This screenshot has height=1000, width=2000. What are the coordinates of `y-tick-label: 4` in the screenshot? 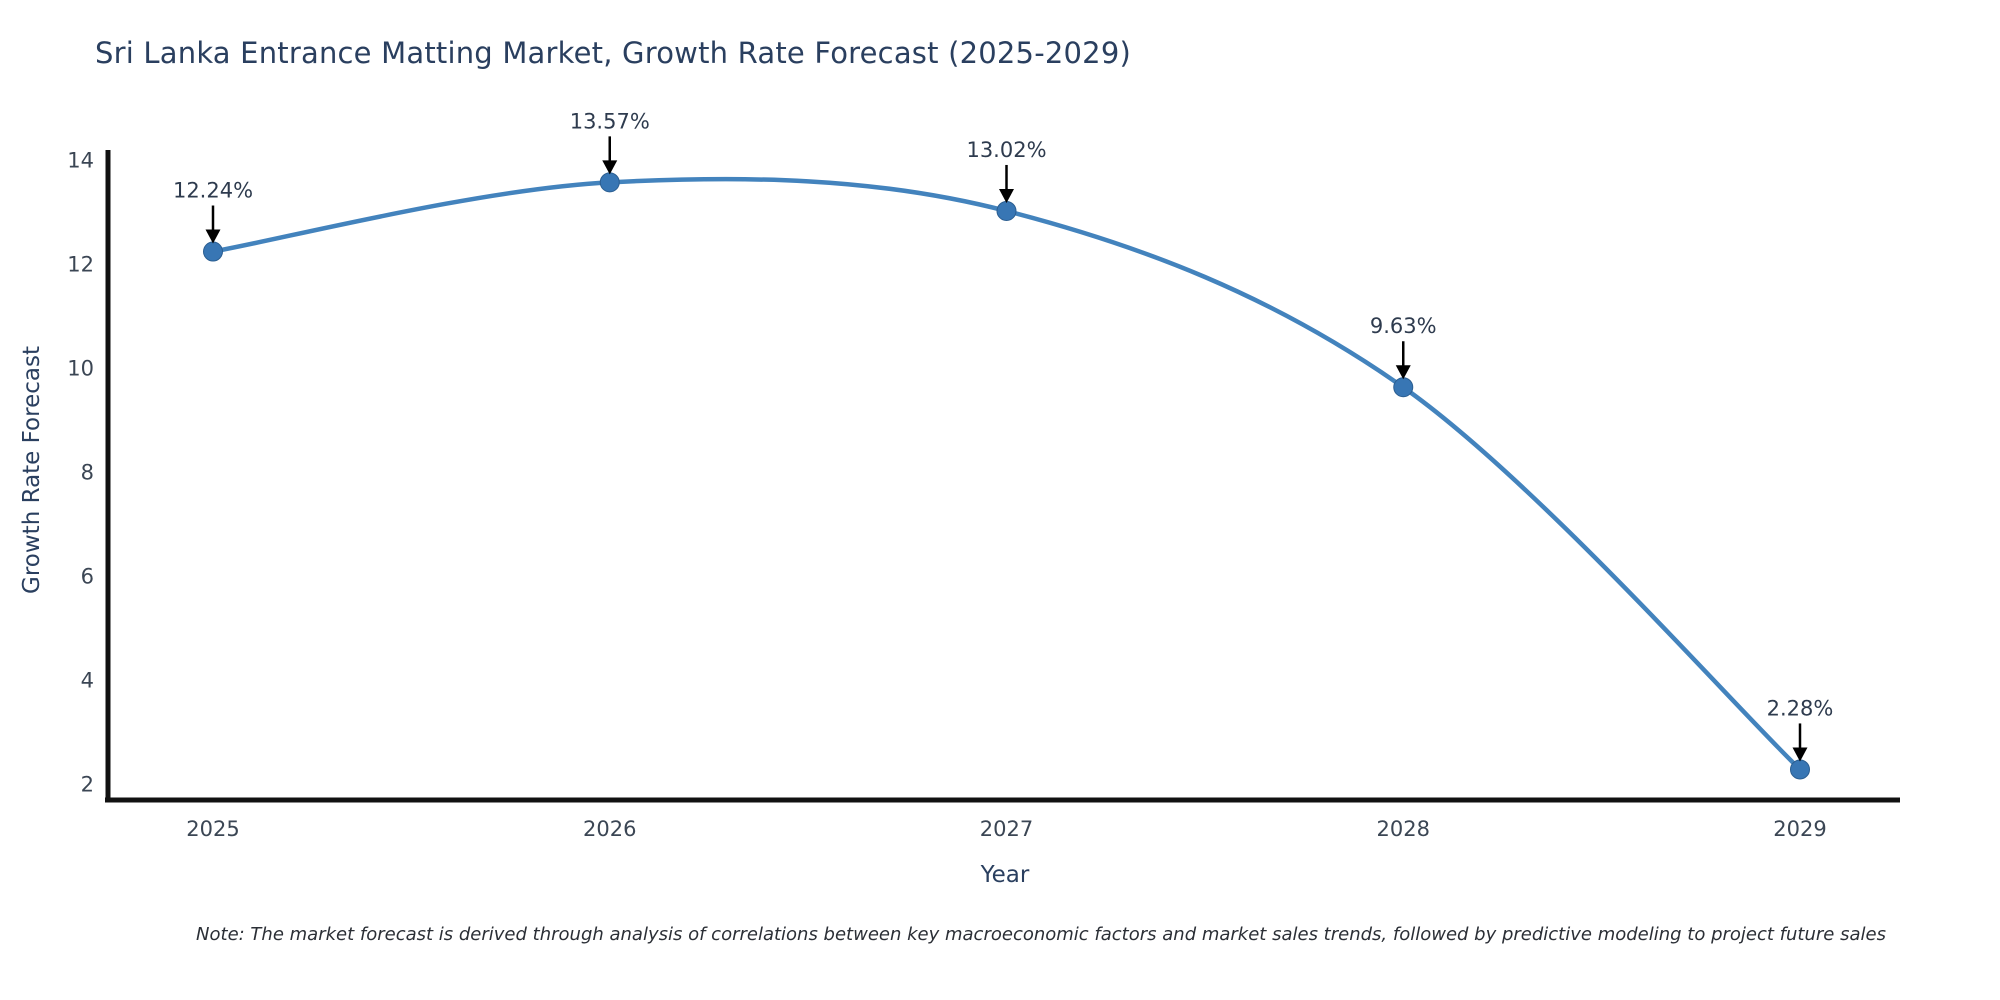 It's located at (87, 681).